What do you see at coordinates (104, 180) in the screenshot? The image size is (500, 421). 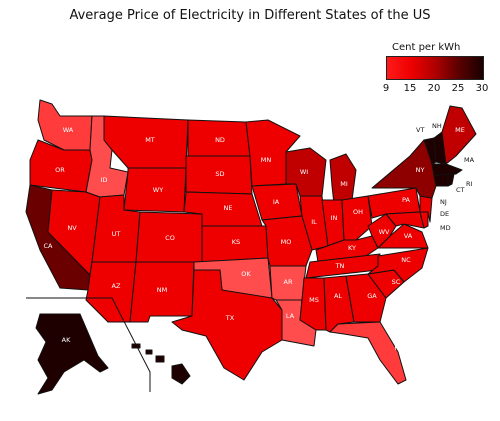 I see `label-ID: ID` at bounding box center [104, 180].